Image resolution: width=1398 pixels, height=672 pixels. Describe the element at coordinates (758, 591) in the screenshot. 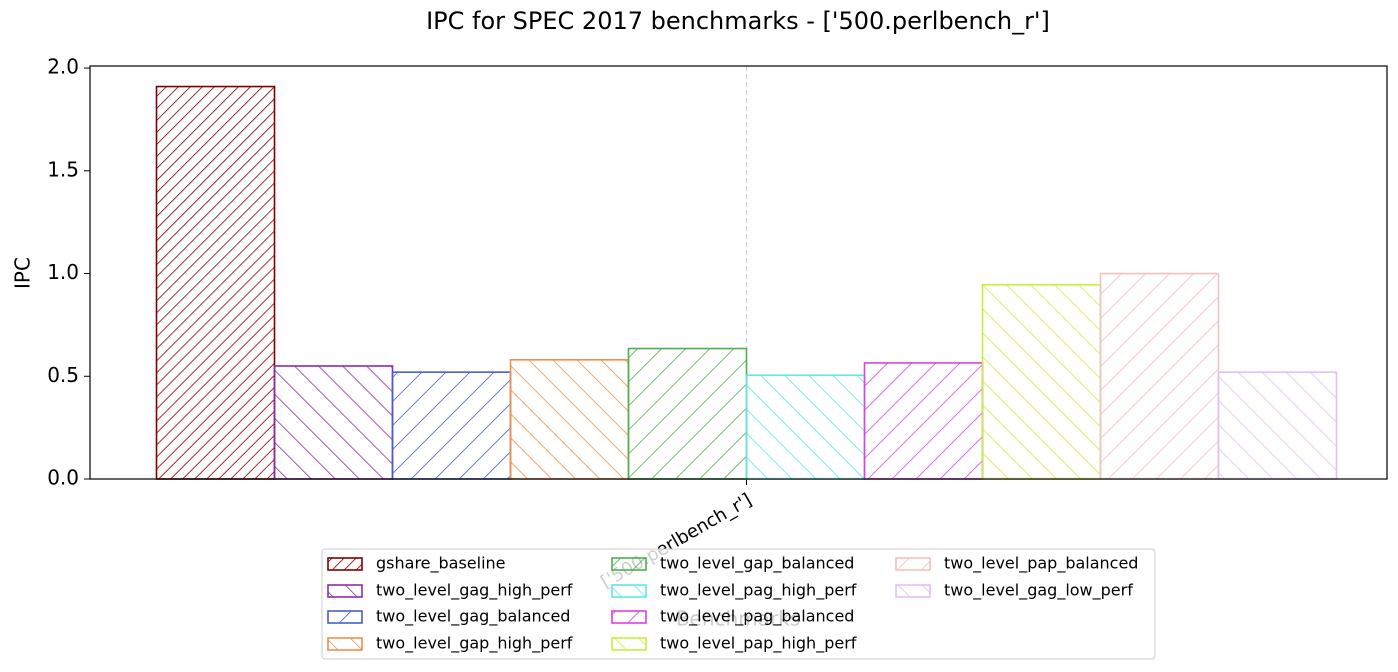

I see `legend-label: two_level_pag_high_perf` at that location.